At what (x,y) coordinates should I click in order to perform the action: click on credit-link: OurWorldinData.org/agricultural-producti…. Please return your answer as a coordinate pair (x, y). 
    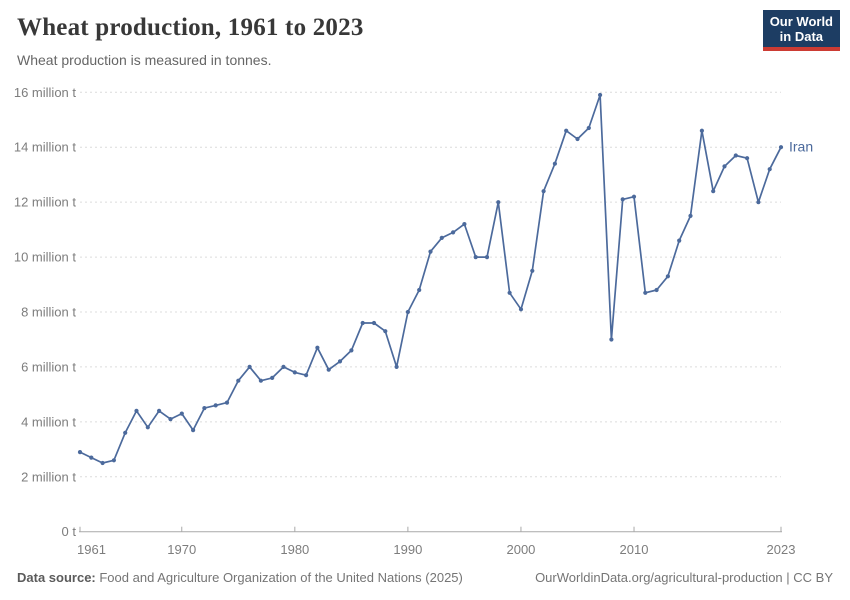
    Looking at the image, I should click on (684, 577).